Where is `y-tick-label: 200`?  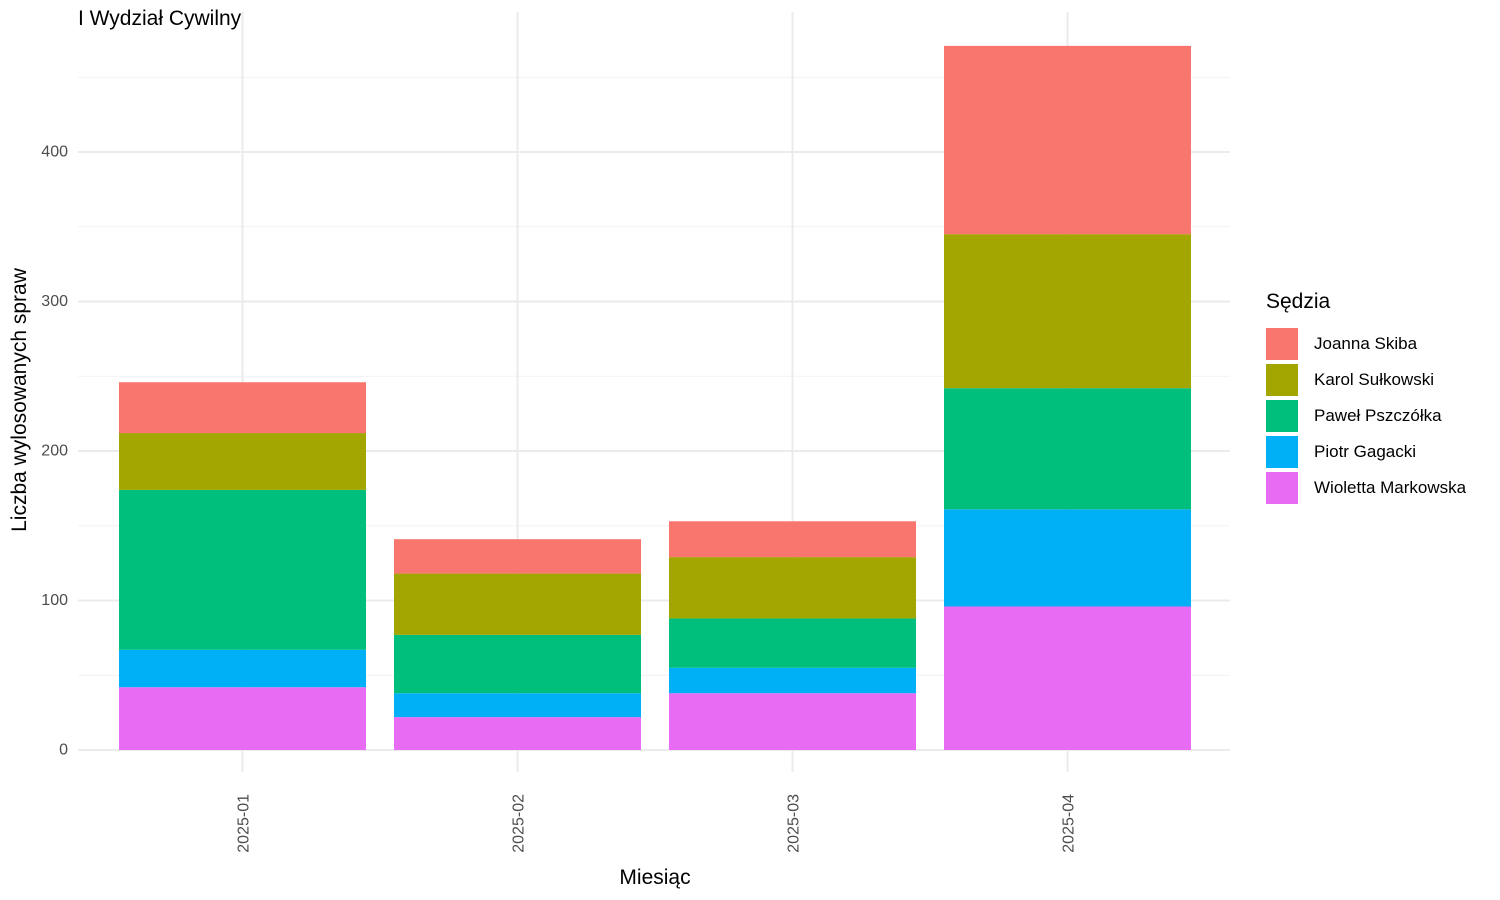 y-tick-label: 200 is located at coordinates (54, 451).